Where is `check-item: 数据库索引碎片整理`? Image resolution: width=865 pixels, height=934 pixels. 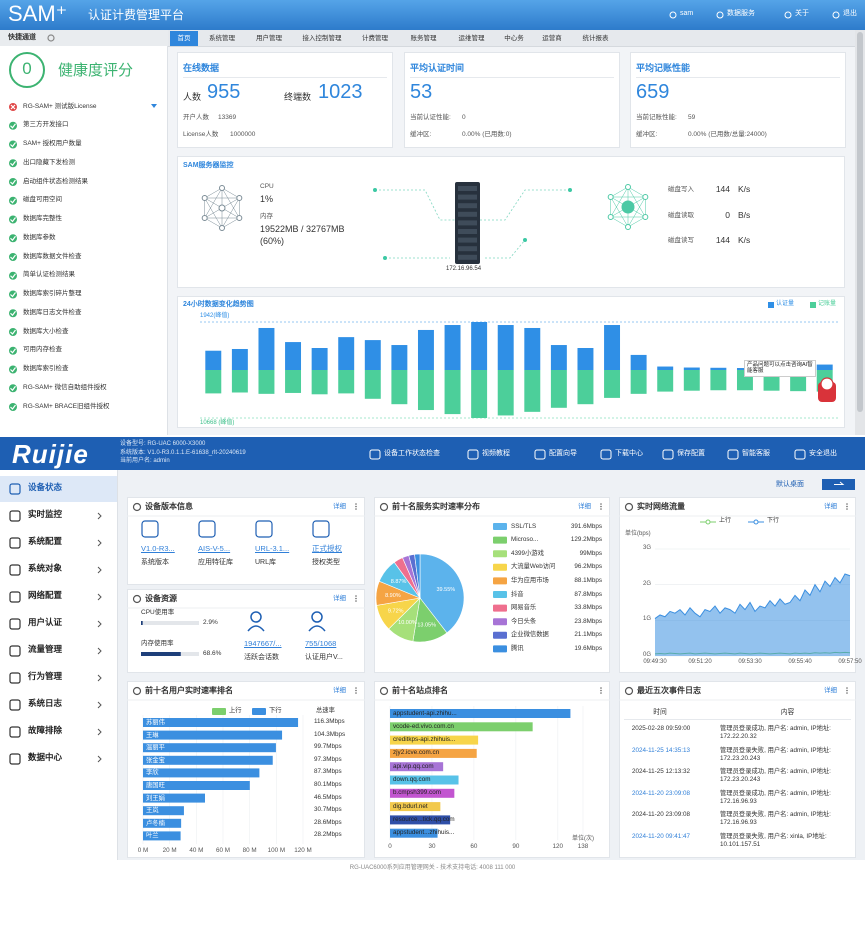
check-item: 数据库索引碎片整理 is located at coordinates (52, 293).